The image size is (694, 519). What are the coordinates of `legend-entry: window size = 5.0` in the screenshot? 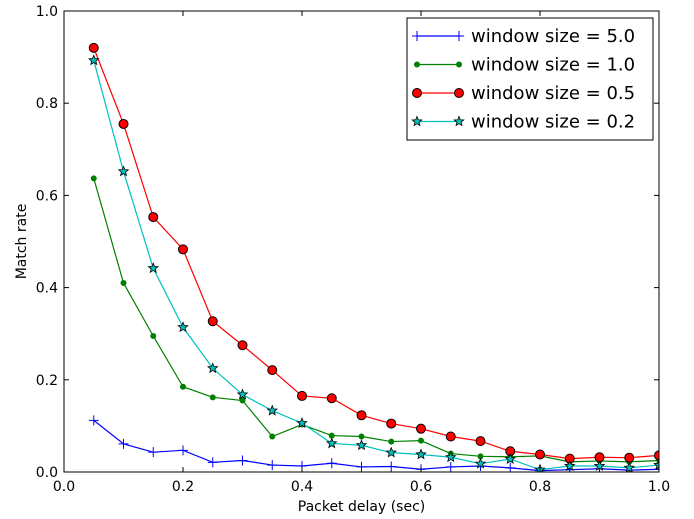 It's located at (523, 36).